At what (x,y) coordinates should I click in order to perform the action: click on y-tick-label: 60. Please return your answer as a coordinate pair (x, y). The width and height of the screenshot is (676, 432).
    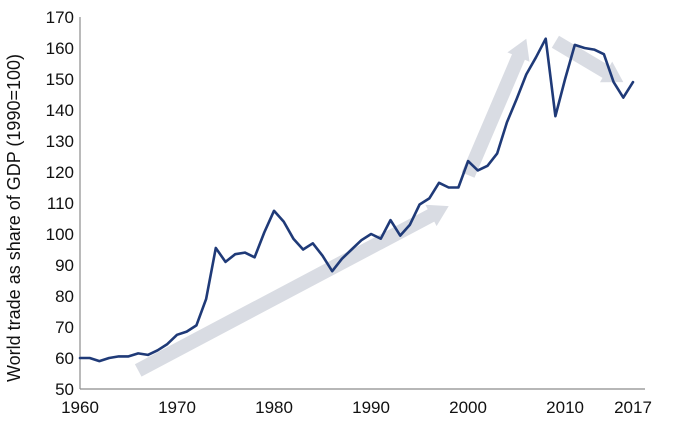
    Looking at the image, I should click on (64, 358).